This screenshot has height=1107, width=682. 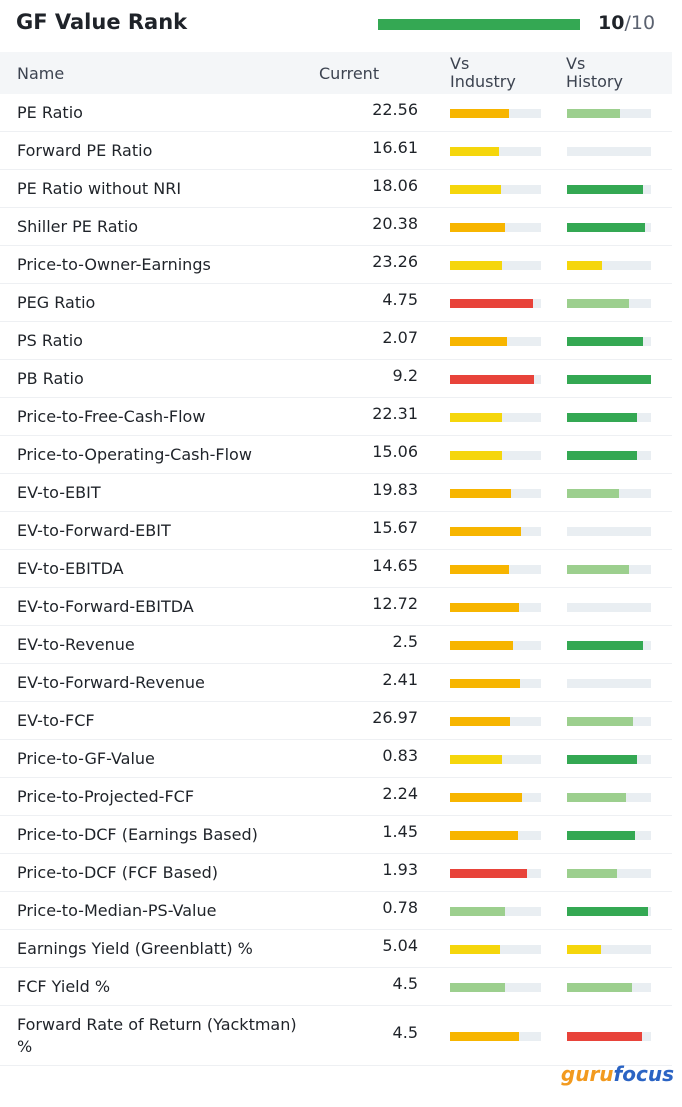 I want to click on metric-name: PS Ratio, so click(x=50, y=340).